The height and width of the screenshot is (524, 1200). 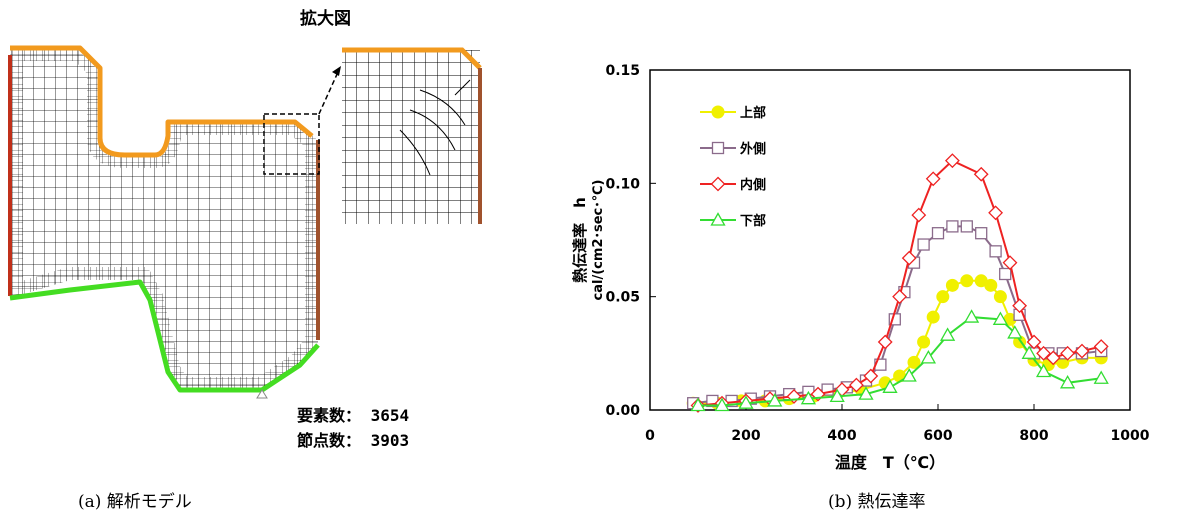 What do you see at coordinates (622, 411) in the screenshot?
I see `y-tick-label: 0.00` at bounding box center [622, 411].